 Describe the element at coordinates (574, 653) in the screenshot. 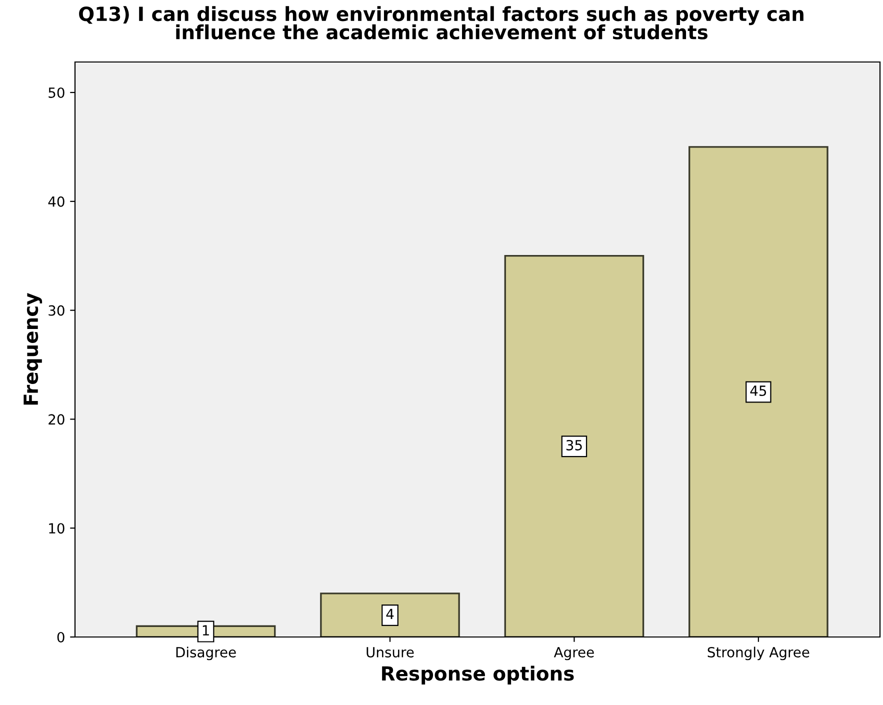

I see `x-tick-label: Agree` at that location.